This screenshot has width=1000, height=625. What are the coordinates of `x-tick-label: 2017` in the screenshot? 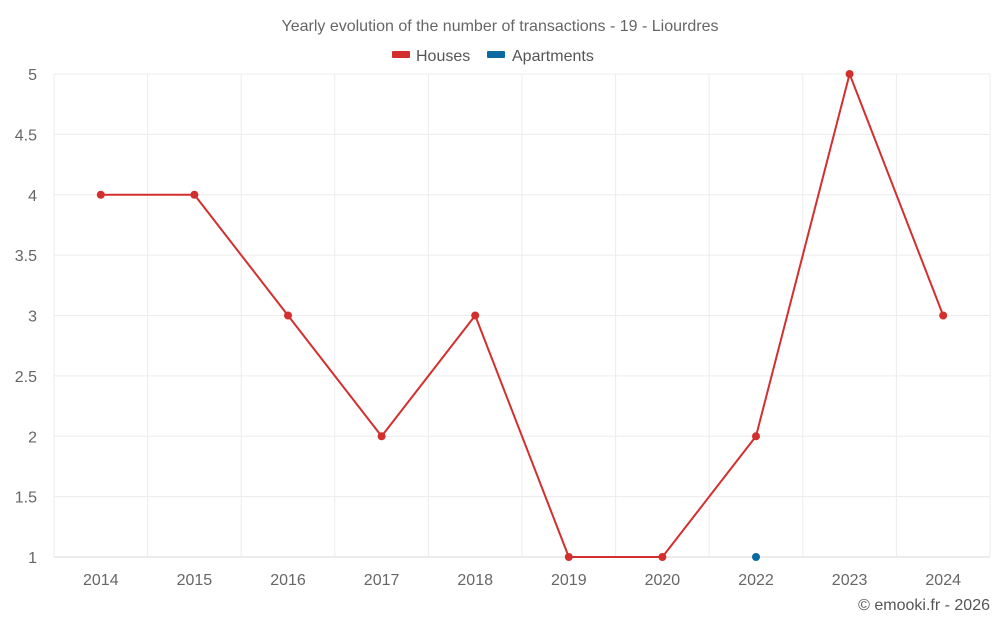 It's located at (382, 580).